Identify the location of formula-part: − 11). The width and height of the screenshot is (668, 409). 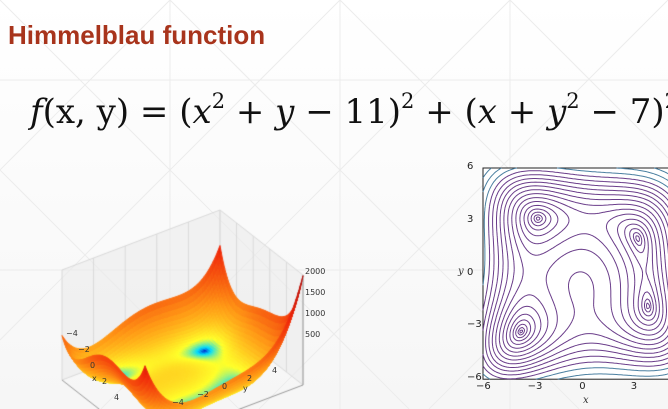
(348, 112).